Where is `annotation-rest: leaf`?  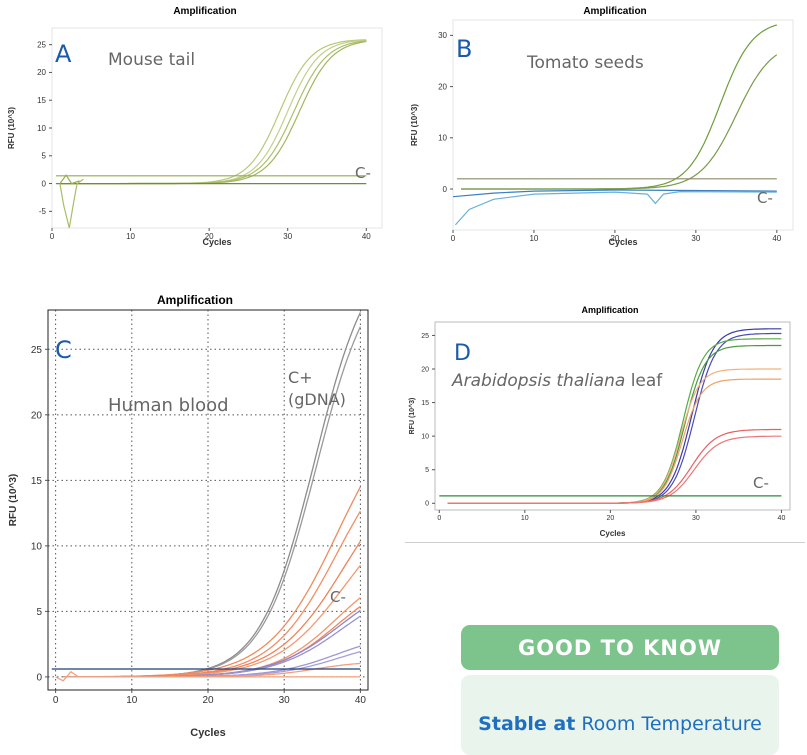 annotation-rest: leaf is located at coordinates (644, 381).